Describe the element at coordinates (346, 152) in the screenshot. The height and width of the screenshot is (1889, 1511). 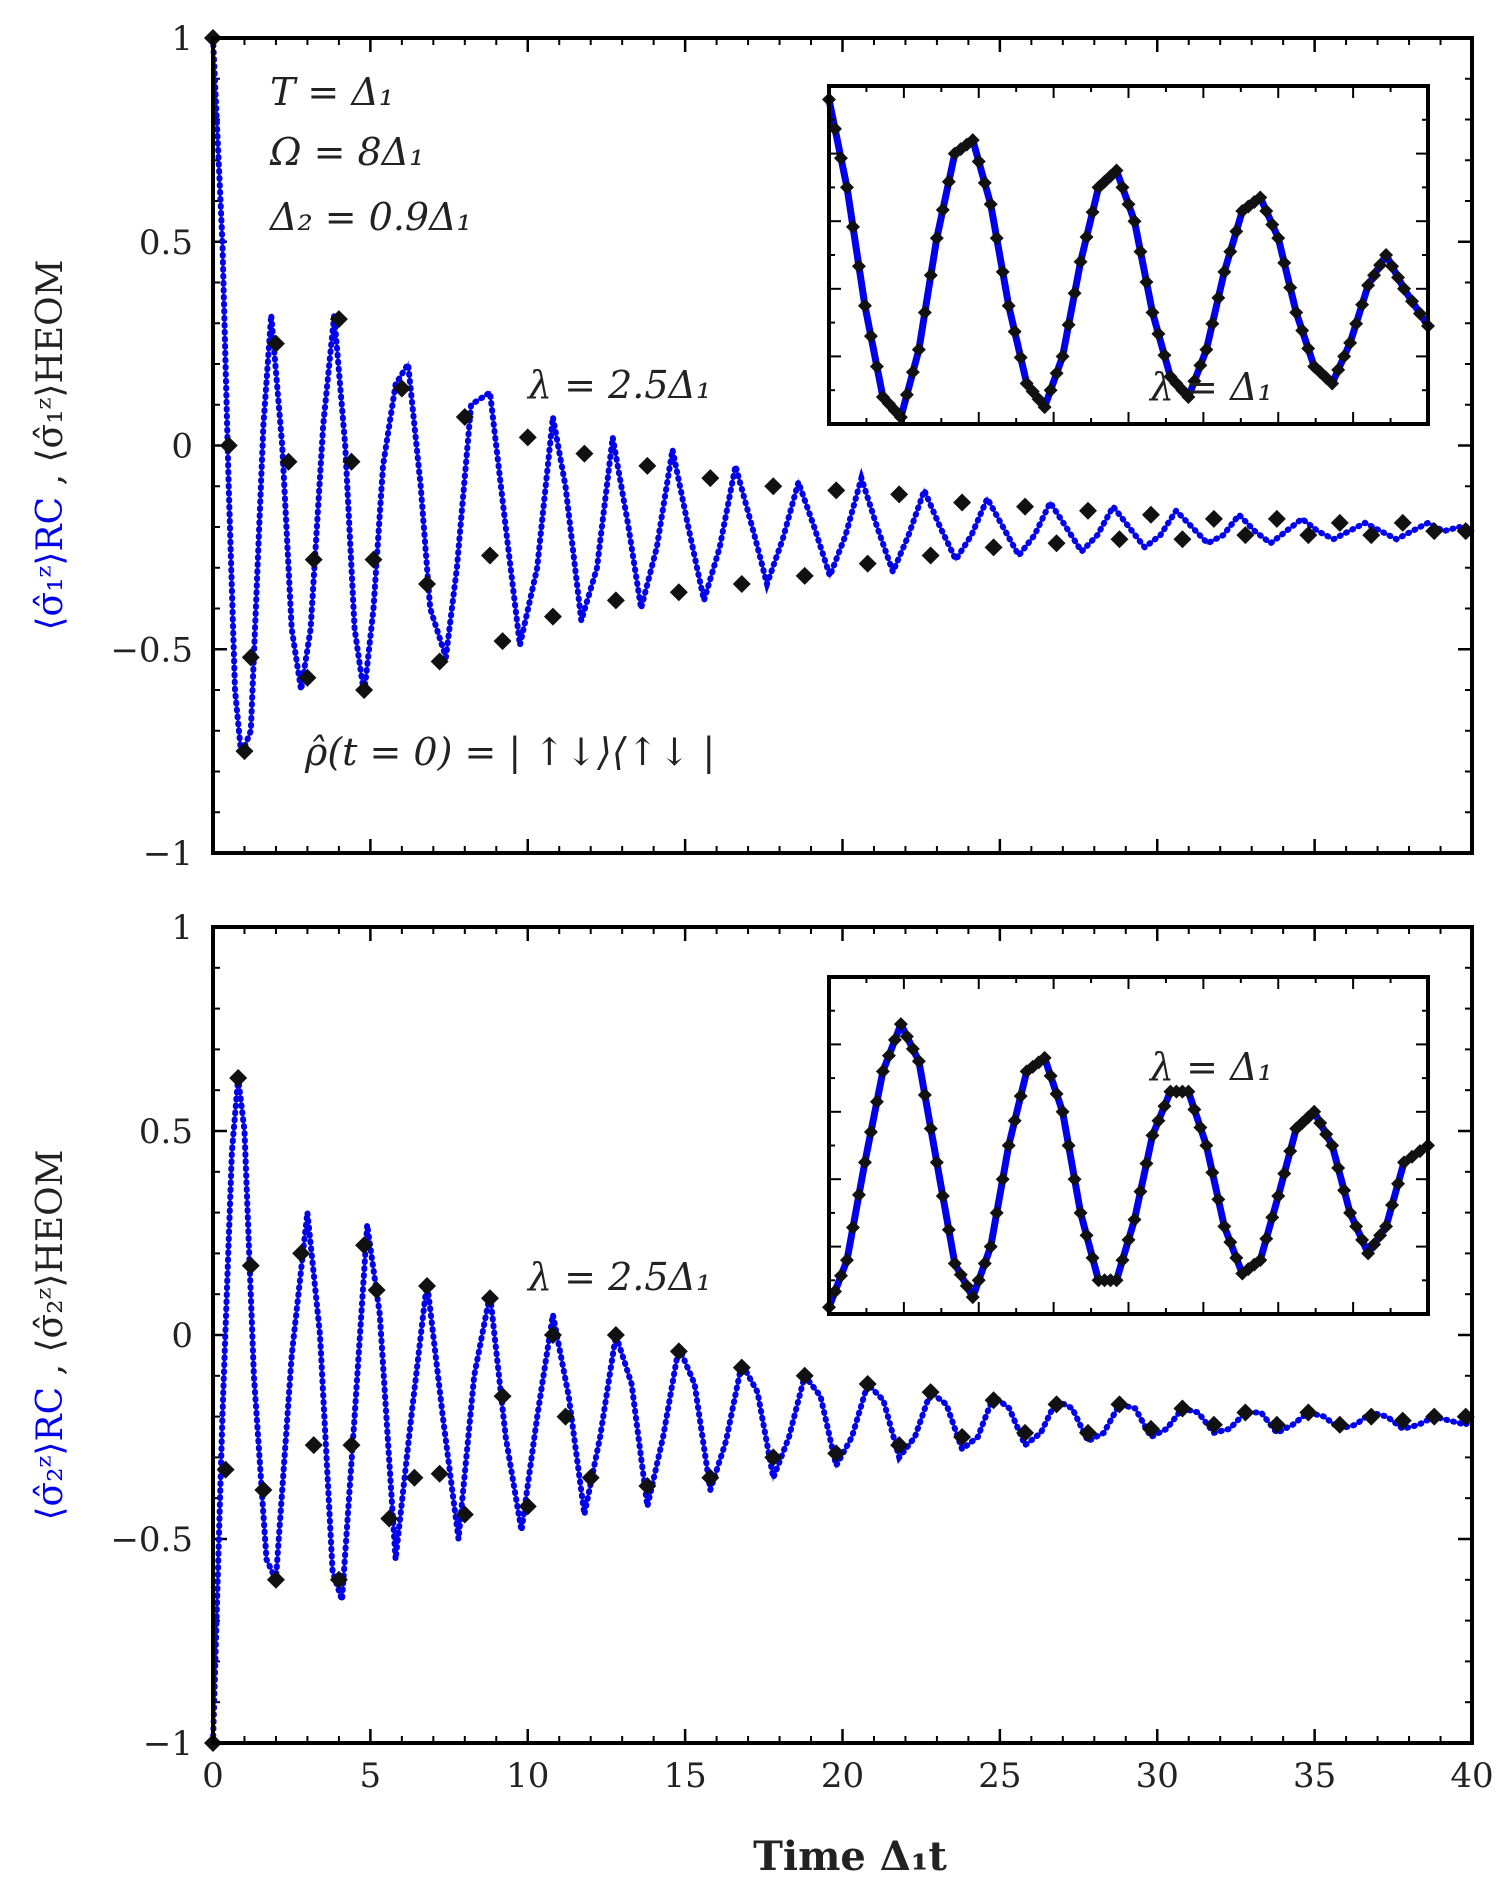
I see `omega-annotation: Ω = 8Δ₁` at that location.